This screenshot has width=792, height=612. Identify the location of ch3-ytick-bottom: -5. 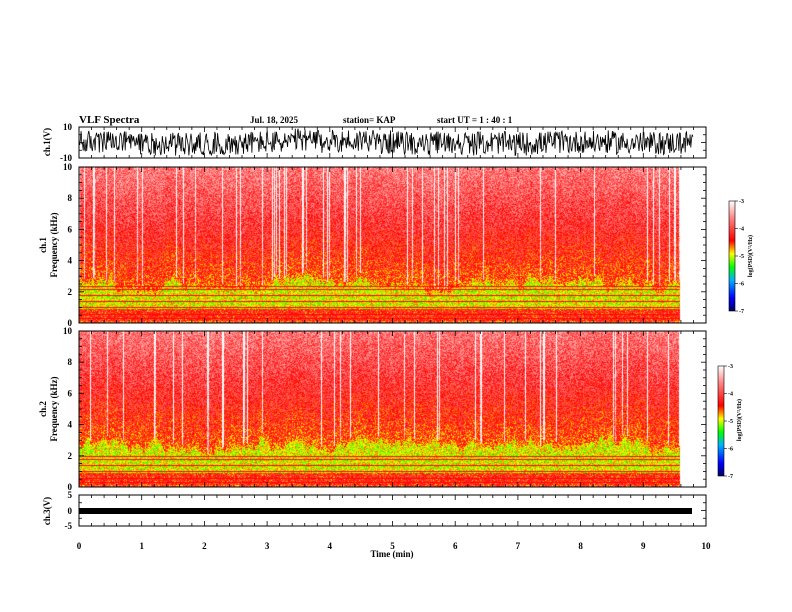
(69, 526).